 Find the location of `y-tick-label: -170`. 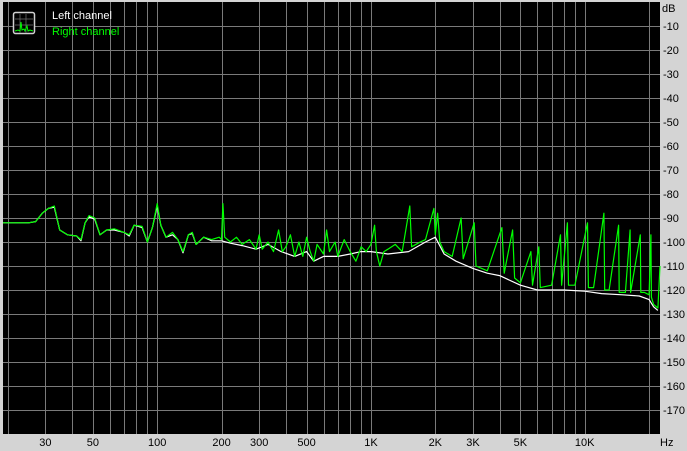

y-tick-label: -170 is located at coordinates (674, 411).